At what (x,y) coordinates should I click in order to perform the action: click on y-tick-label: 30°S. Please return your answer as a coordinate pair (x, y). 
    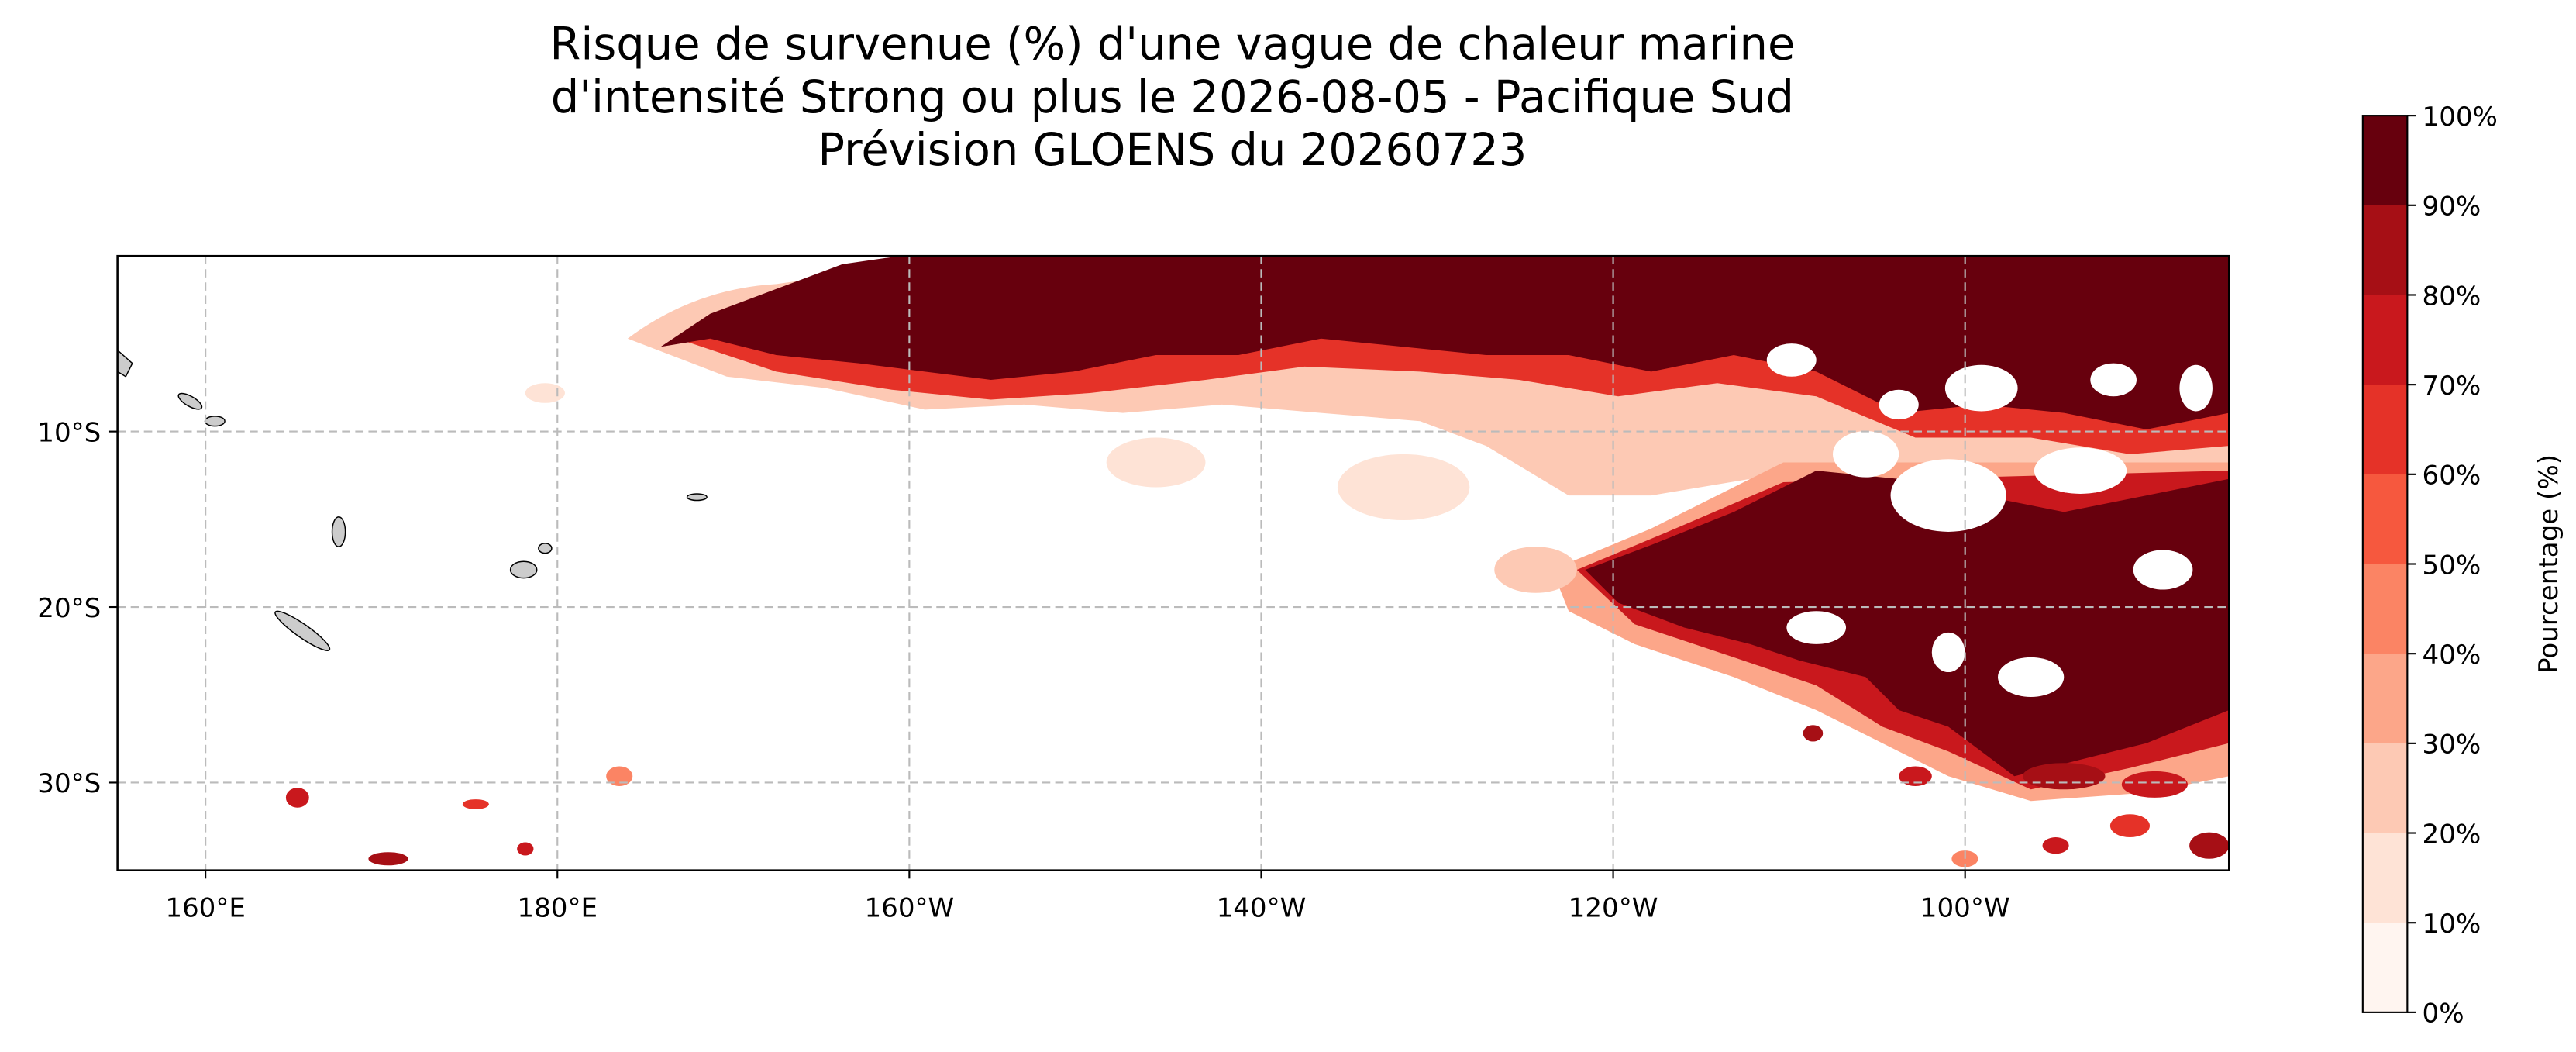
    Looking at the image, I should click on (69, 783).